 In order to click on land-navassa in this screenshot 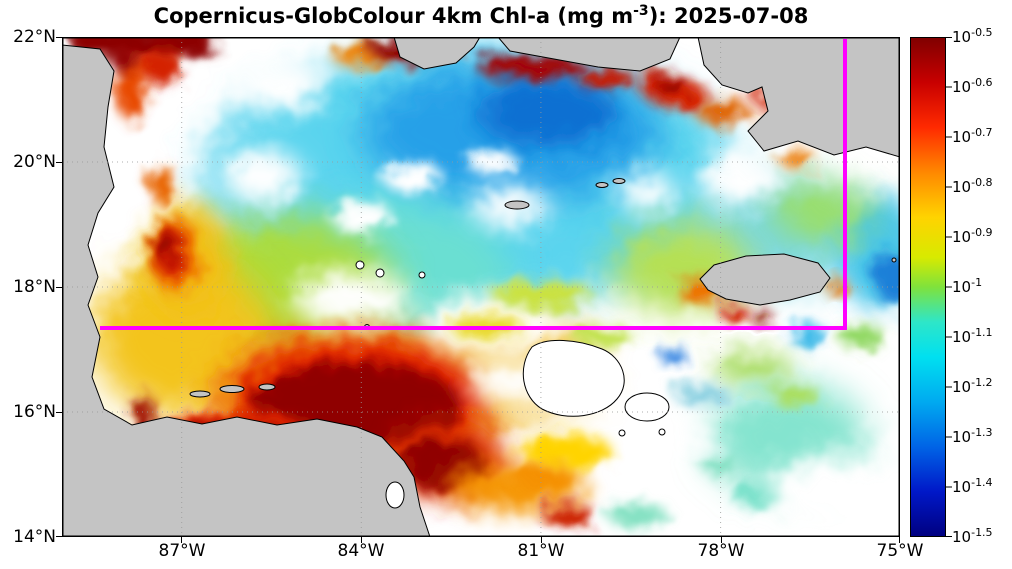, I will do `click(894, 260)`.